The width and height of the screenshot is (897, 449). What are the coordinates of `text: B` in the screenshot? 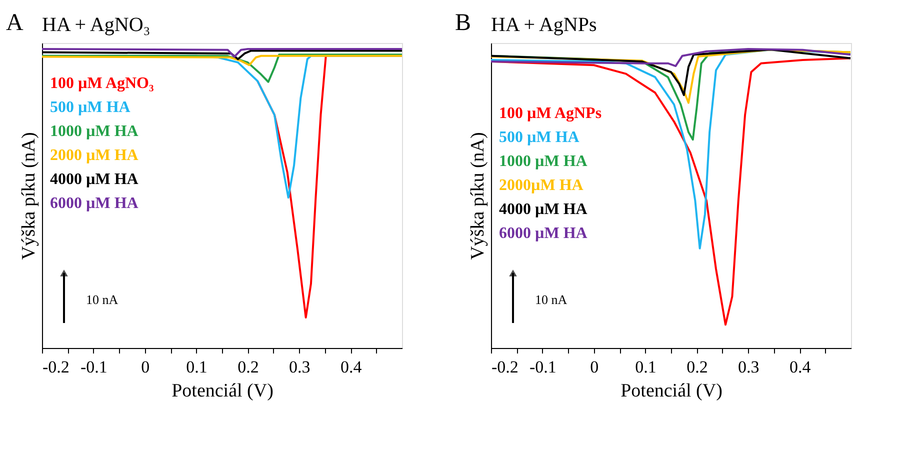 It's located at (463, 23).